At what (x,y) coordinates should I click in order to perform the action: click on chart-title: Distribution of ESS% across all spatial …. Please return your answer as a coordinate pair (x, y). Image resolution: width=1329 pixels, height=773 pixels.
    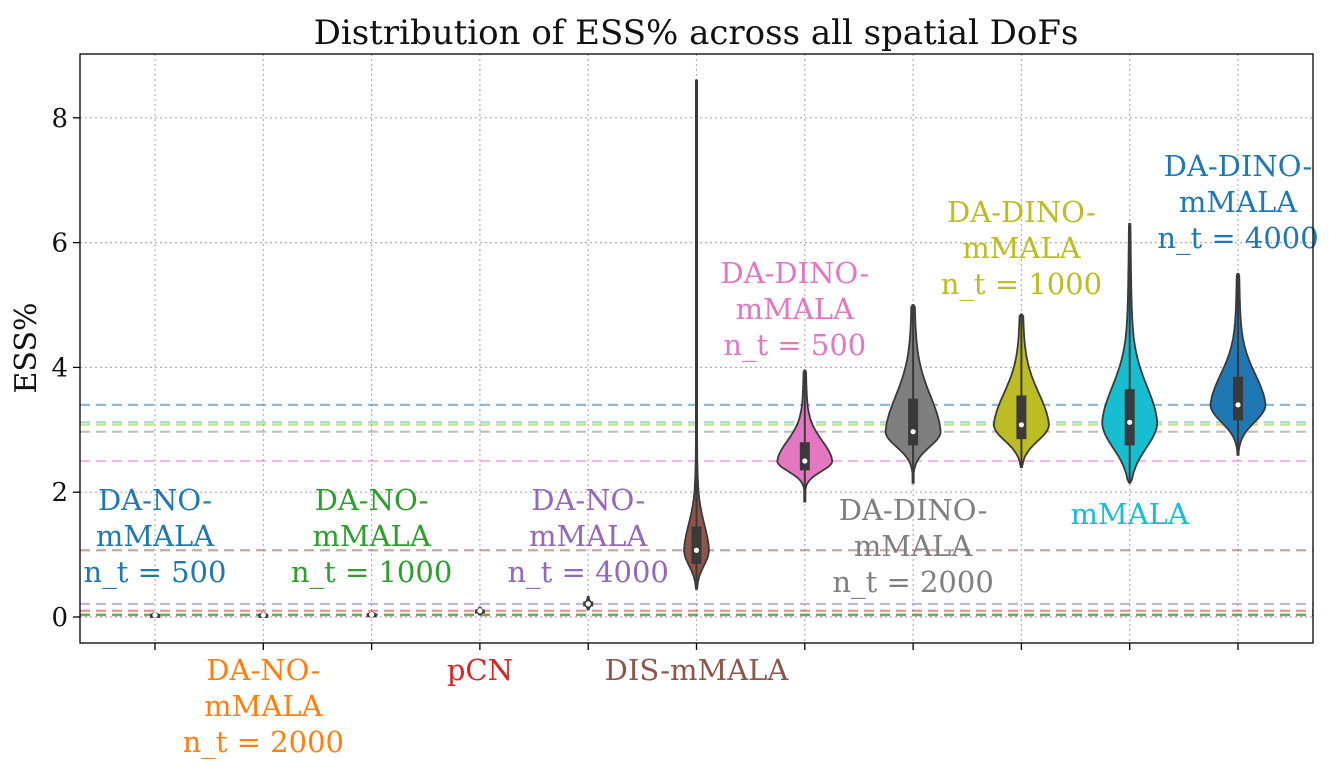
    Looking at the image, I should click on (696, 33).